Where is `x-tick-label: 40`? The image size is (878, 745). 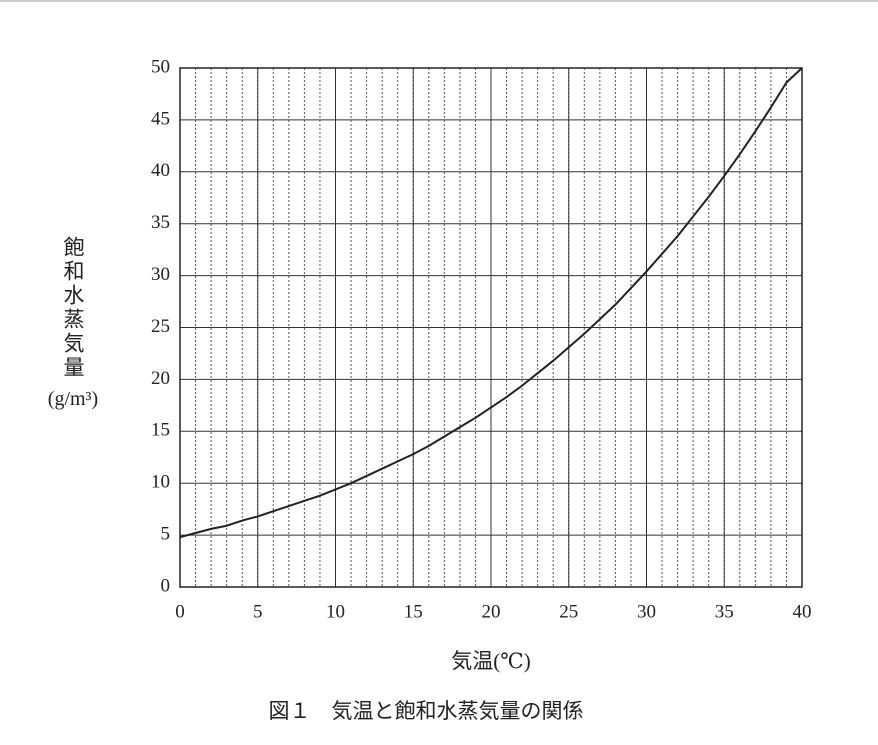 x-tick-label: 40 is located at coordinates (802, 611).